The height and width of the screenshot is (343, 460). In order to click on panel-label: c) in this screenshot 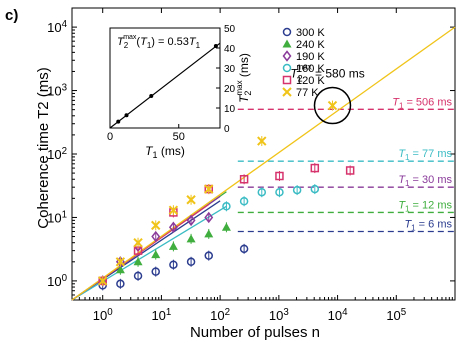, I will do `click(11, 15)`.